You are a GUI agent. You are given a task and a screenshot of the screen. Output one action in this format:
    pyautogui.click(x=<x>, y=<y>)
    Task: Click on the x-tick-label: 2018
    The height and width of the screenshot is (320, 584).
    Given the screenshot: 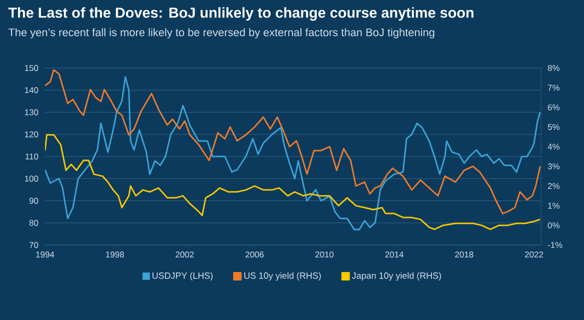 What is the action you would take?
    pyautogui.click(x=464, y=255)
    